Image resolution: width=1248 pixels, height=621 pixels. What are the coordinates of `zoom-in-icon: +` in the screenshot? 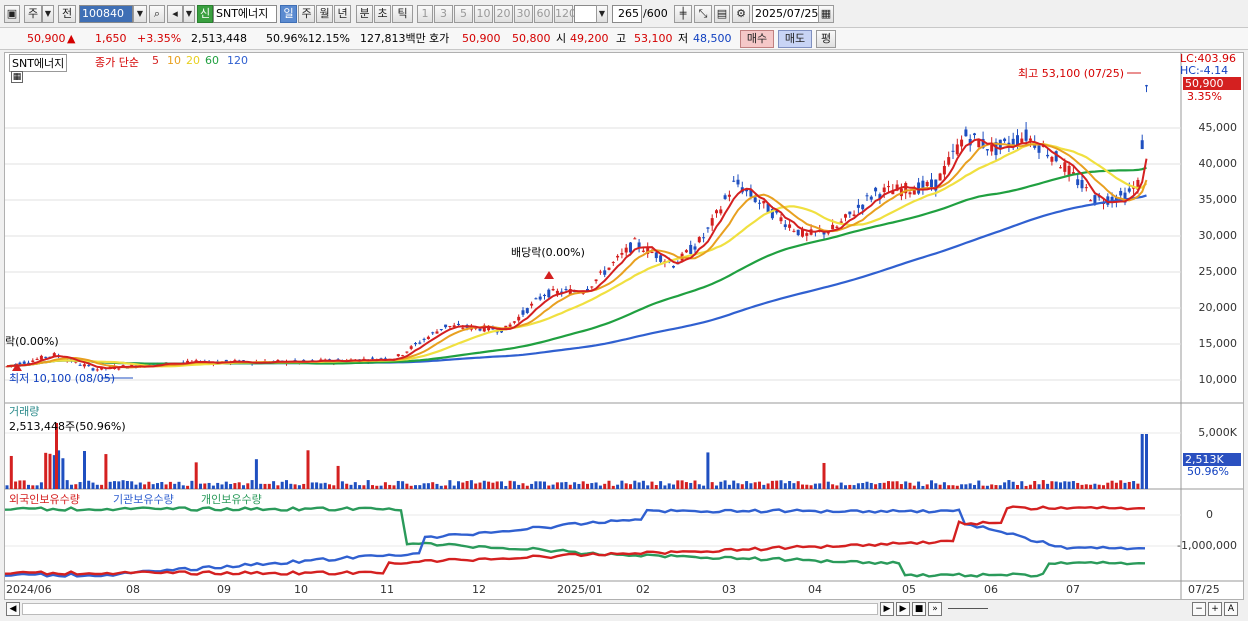 It's located at (1215, 609).